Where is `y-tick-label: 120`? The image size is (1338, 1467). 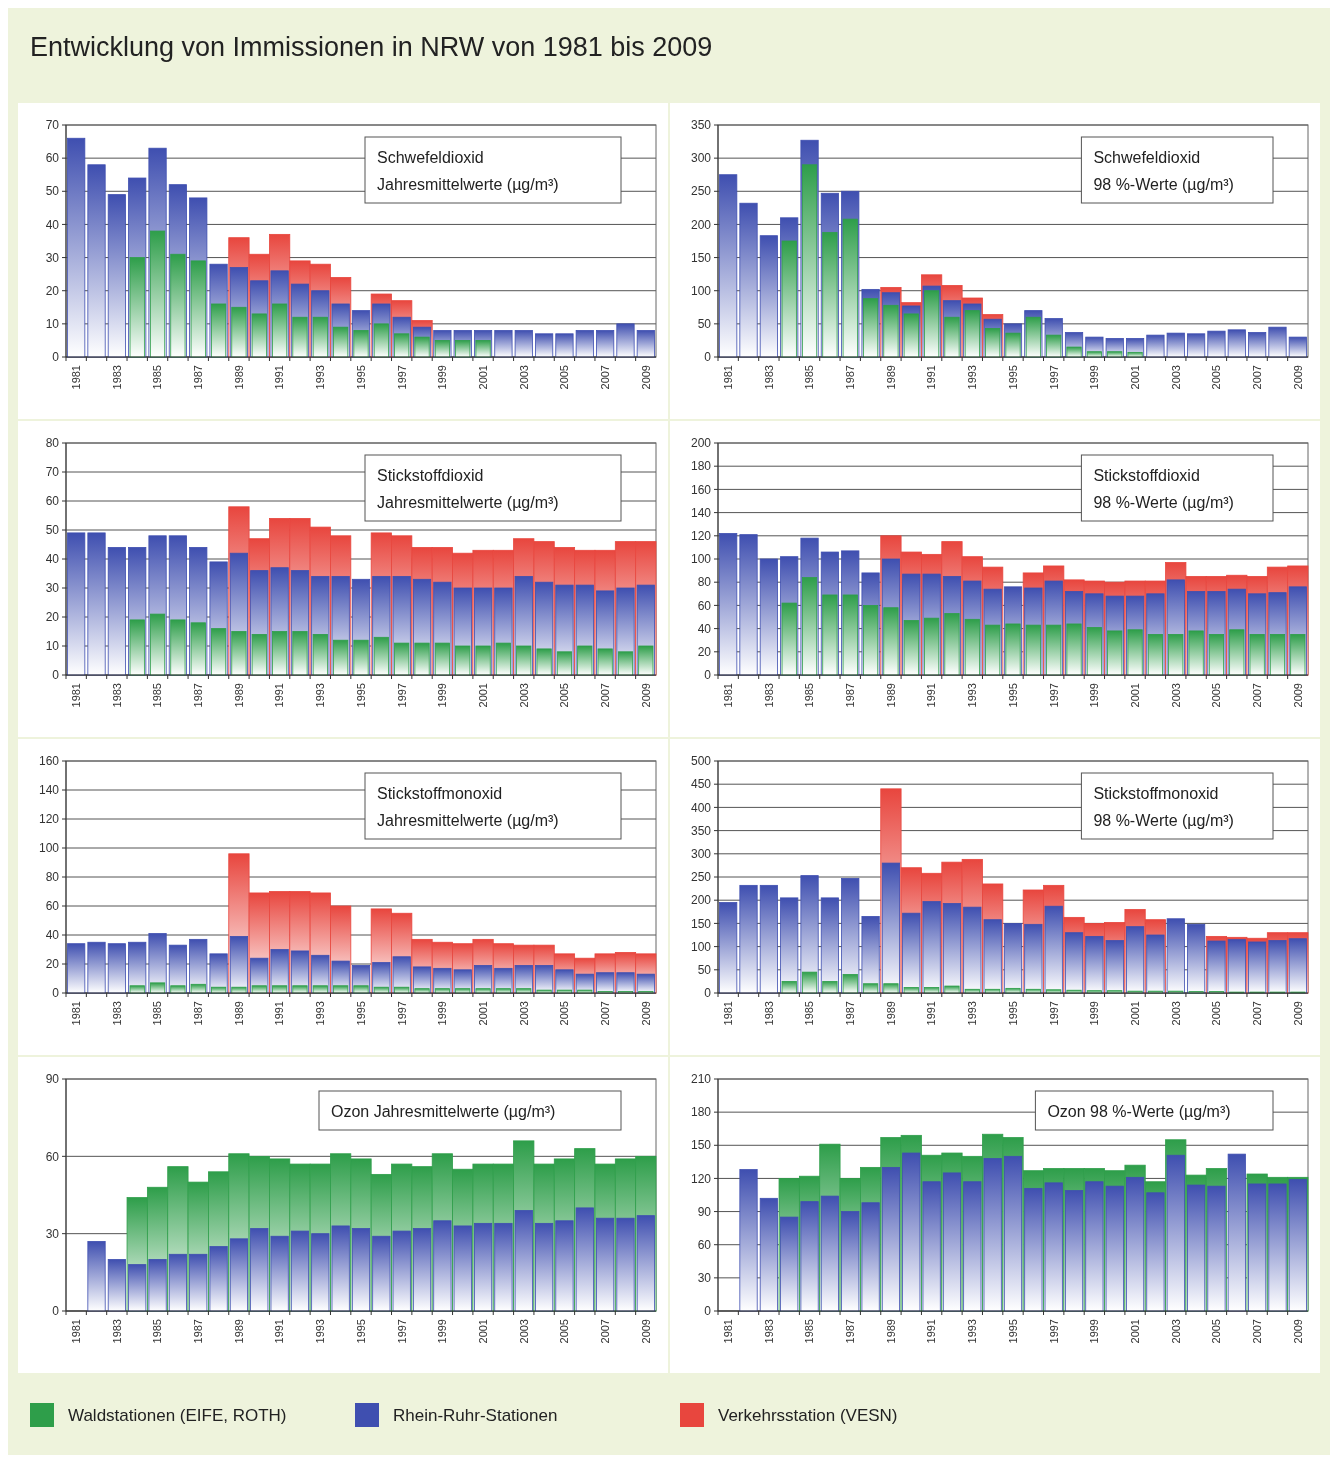
y-tick-label: 120 is located at coordinates (701, 1178).